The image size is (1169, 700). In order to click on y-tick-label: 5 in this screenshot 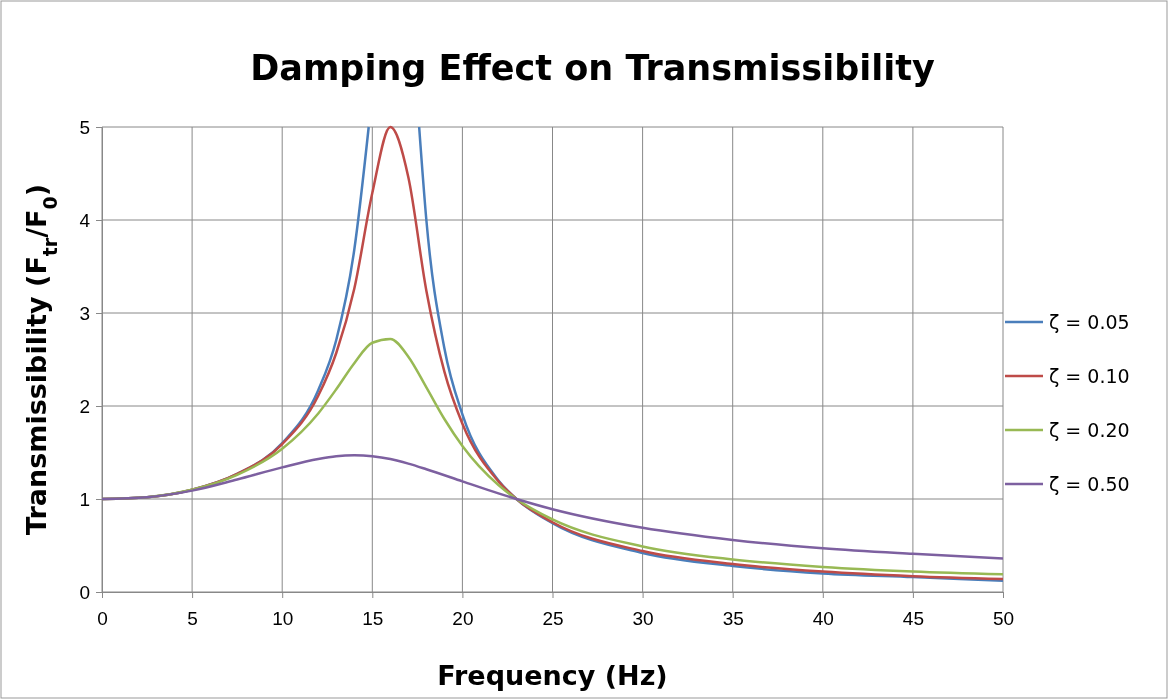, I will do `click(84, 127)`.